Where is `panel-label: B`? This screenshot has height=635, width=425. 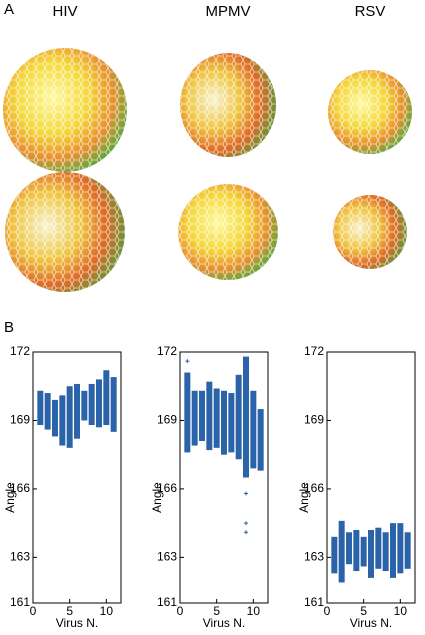 panel-label: B is located at coordinates (9, 327).